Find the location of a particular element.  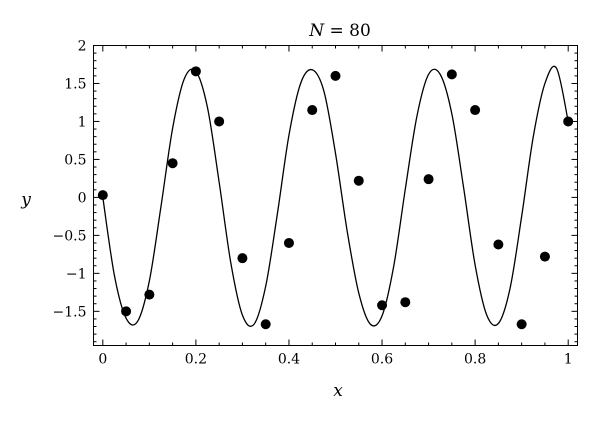

y-tick-label: 1.5 is located at coordinates (75, 84).